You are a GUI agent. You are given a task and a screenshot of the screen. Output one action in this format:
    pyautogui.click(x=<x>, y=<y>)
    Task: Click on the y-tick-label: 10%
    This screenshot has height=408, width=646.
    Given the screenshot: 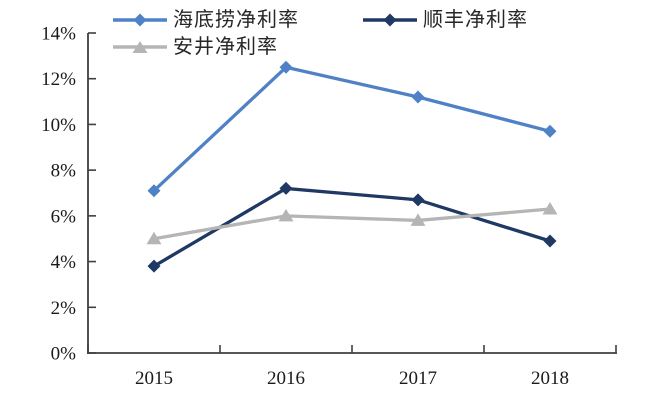 What is the action you would take?
    pyautogui.click(x=58, y=125)
    